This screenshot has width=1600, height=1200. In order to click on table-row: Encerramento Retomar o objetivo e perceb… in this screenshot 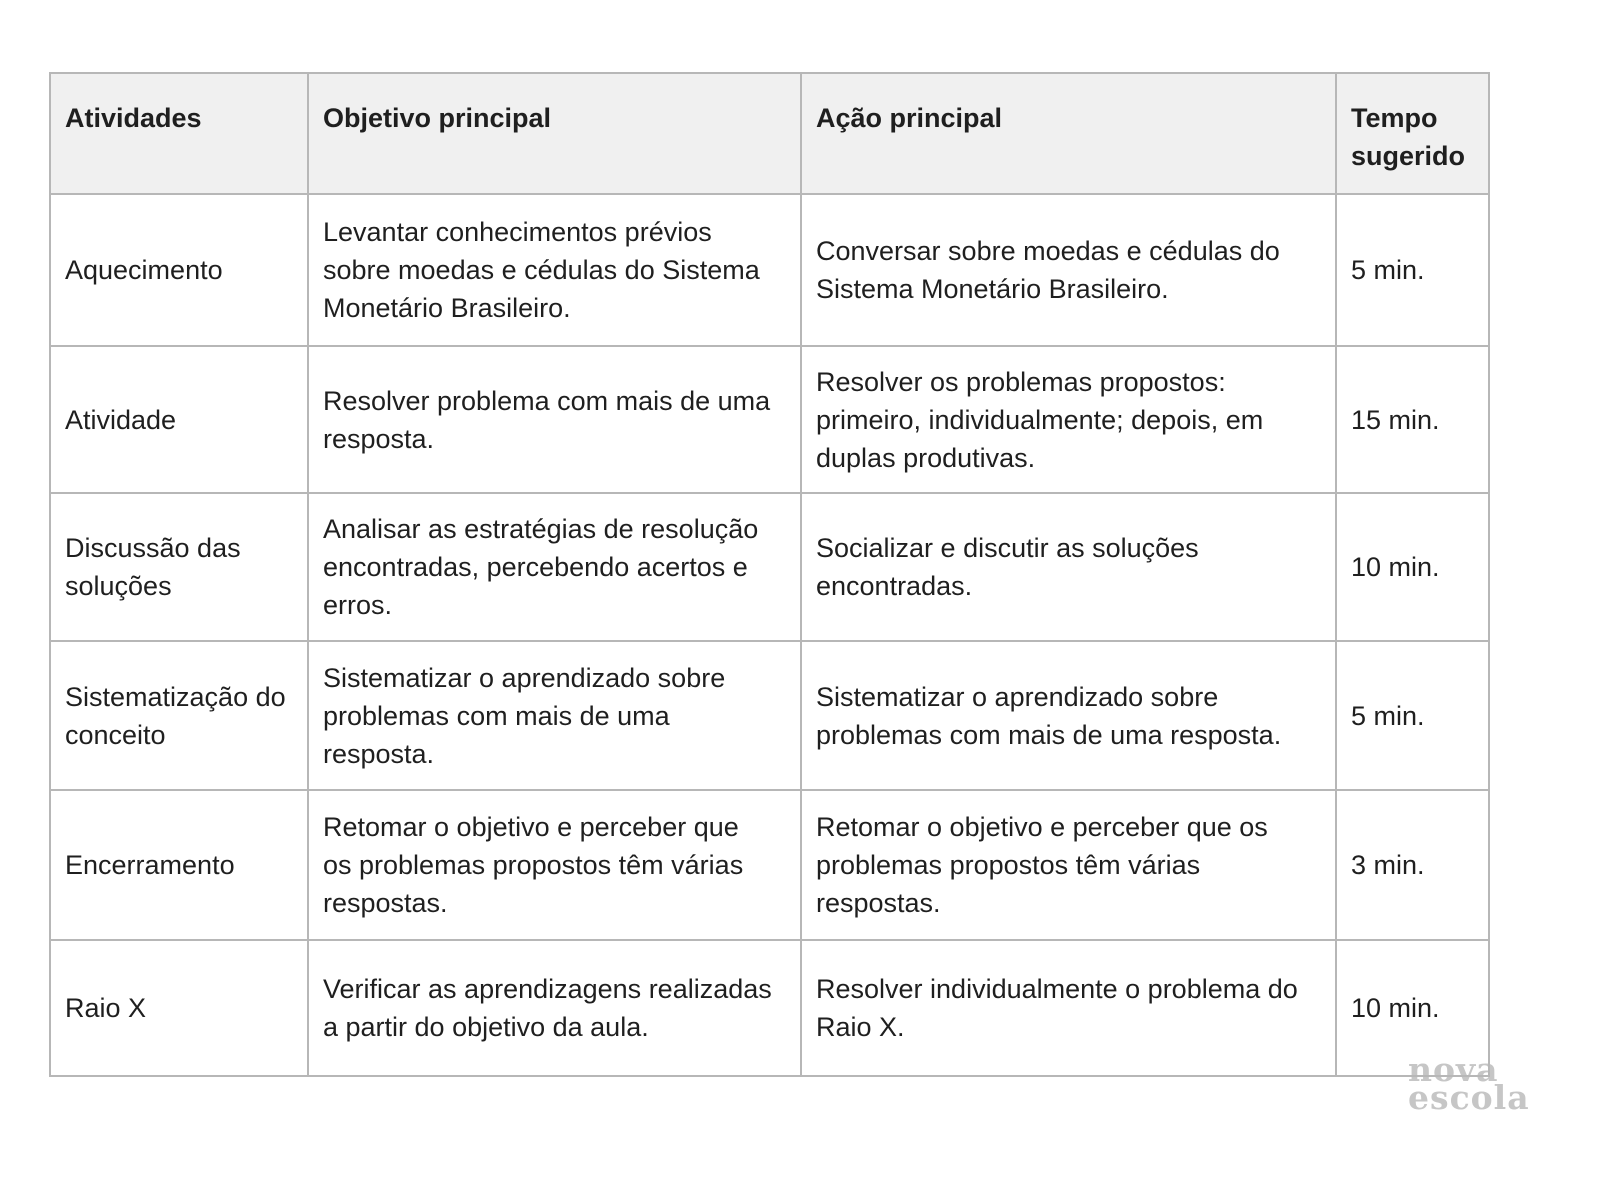, I will do `click(769, 865)`.